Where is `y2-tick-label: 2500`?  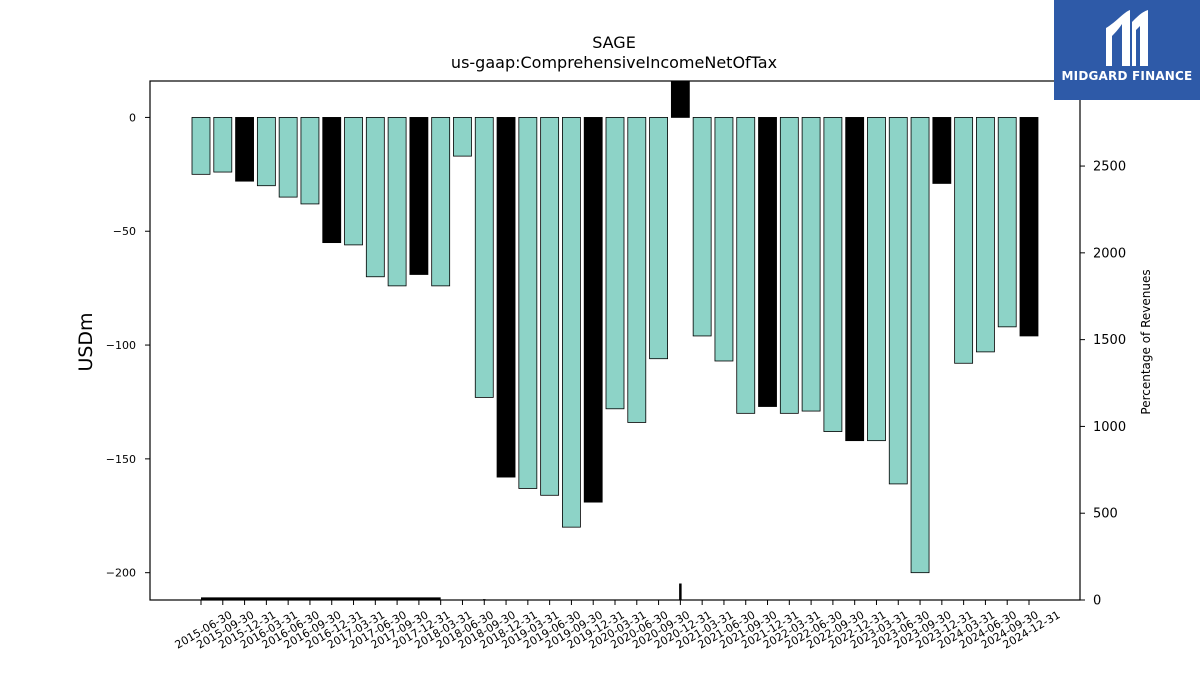 y2-tick-label: 2500 is located at coordinates (1109, 167).